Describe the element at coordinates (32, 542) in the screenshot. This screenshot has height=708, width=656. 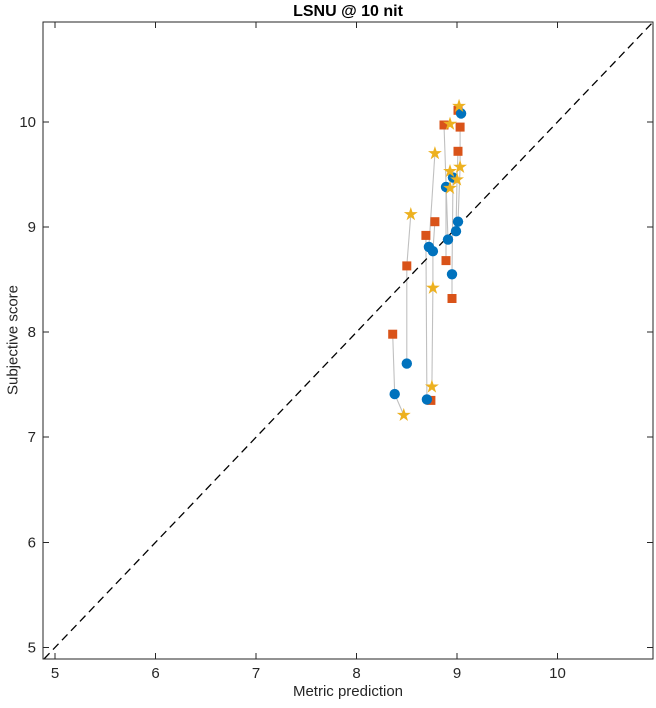
I see `y-tick-label: 6` at that location.